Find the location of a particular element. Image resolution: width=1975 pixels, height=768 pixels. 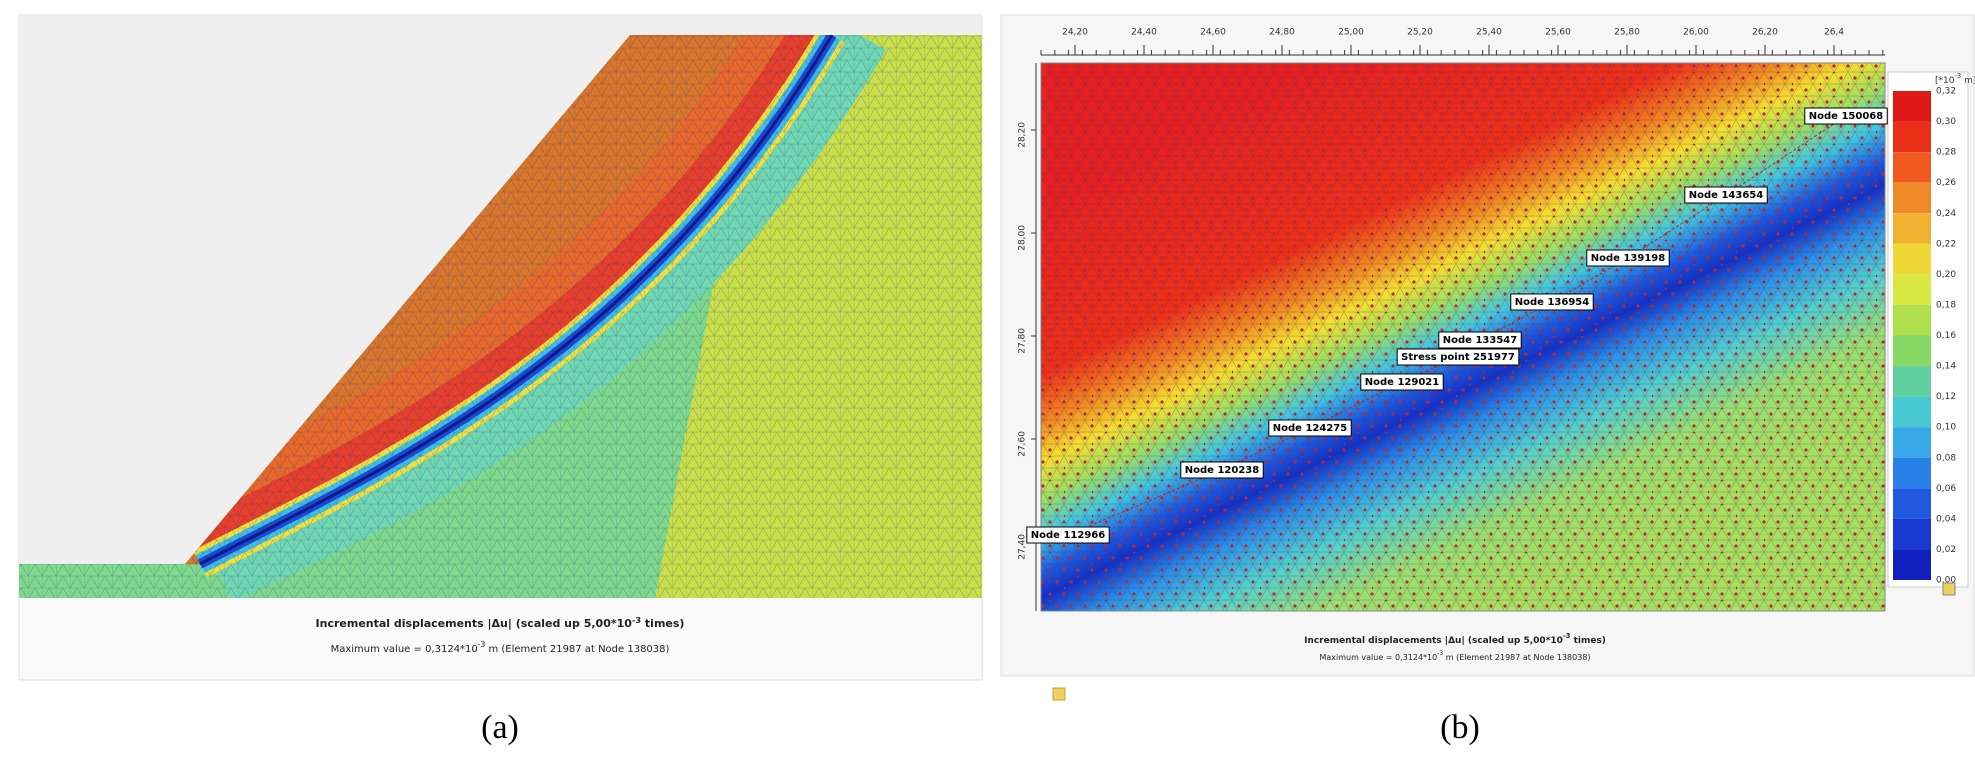

y-tick-label: 28,00 is located at coordinates (1023, 238).